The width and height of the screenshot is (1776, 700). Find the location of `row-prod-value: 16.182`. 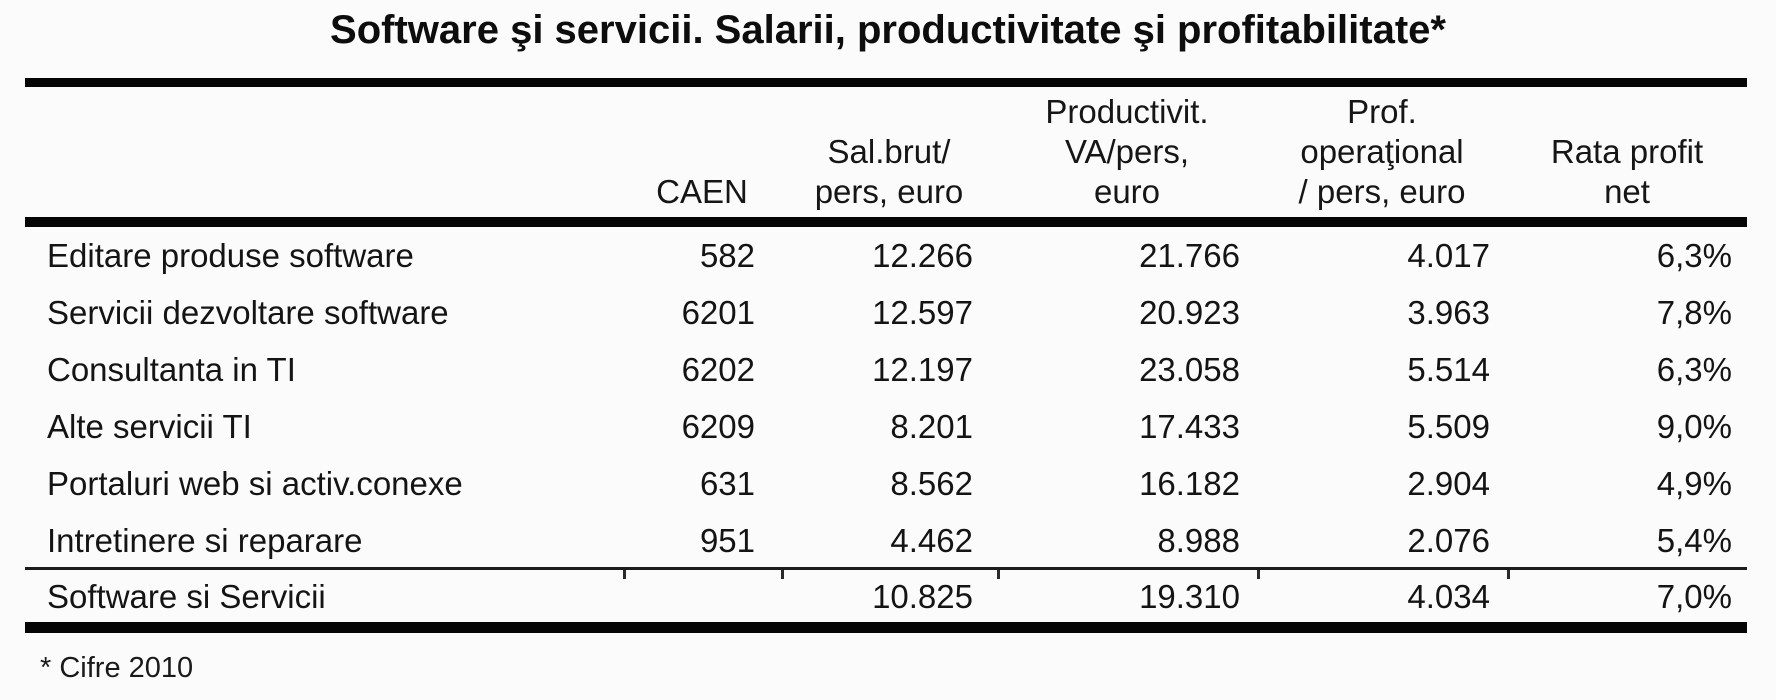

row-prod-value: 16.182 is located at coordinates (1189, 483).